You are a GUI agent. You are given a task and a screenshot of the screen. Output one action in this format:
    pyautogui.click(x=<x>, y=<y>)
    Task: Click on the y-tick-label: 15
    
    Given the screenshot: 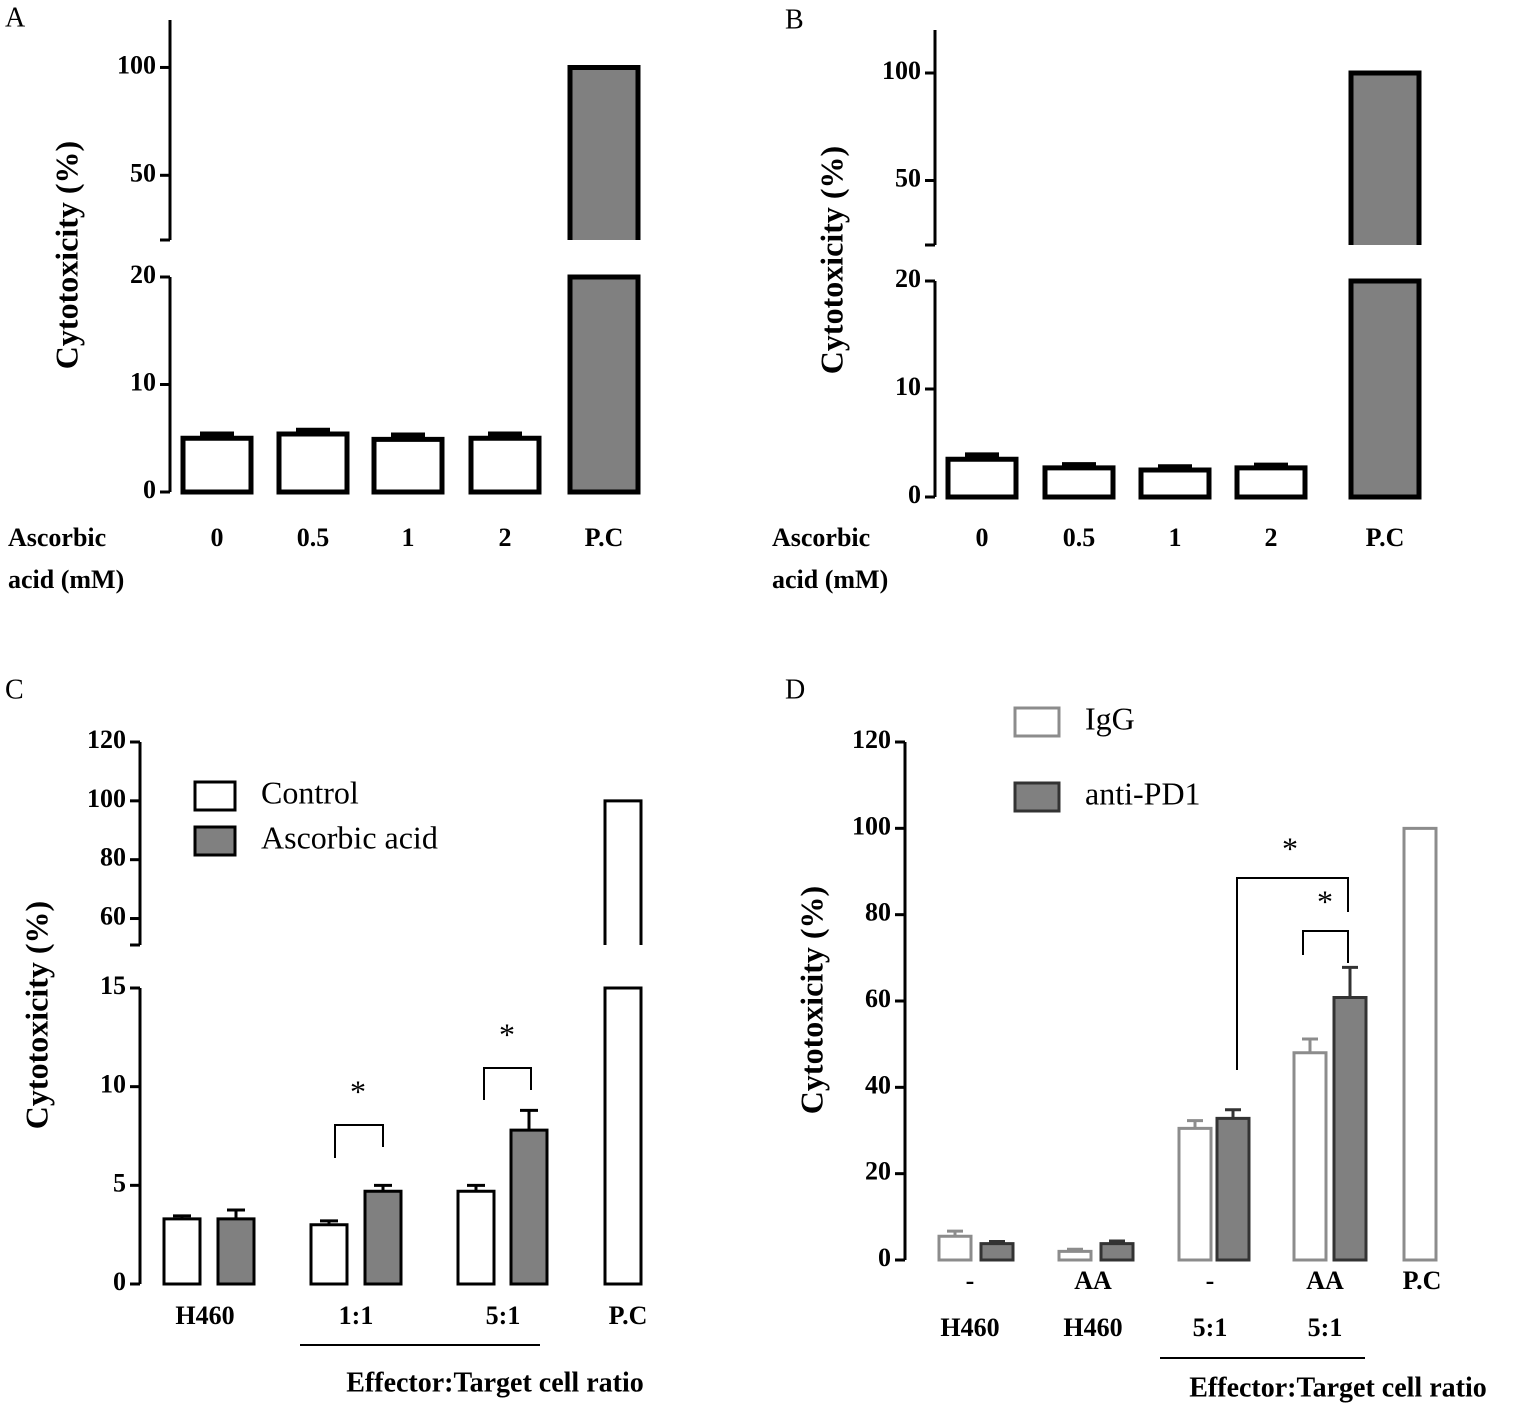 What is the action you would take?
    pyautogui.click(x=113, y=985)
    